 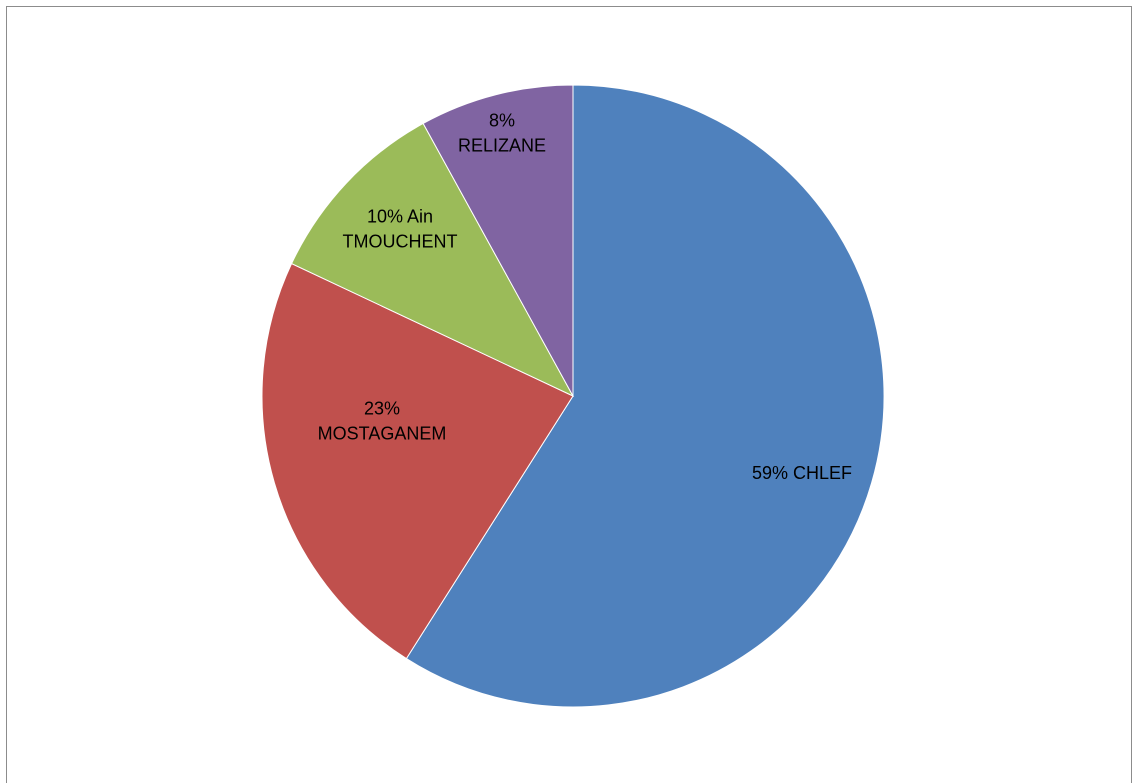 What do you see at coordinates (417, 461) in the screenshot?
I see `pie-slice-mostaganem` at bounding box center [417, 461].